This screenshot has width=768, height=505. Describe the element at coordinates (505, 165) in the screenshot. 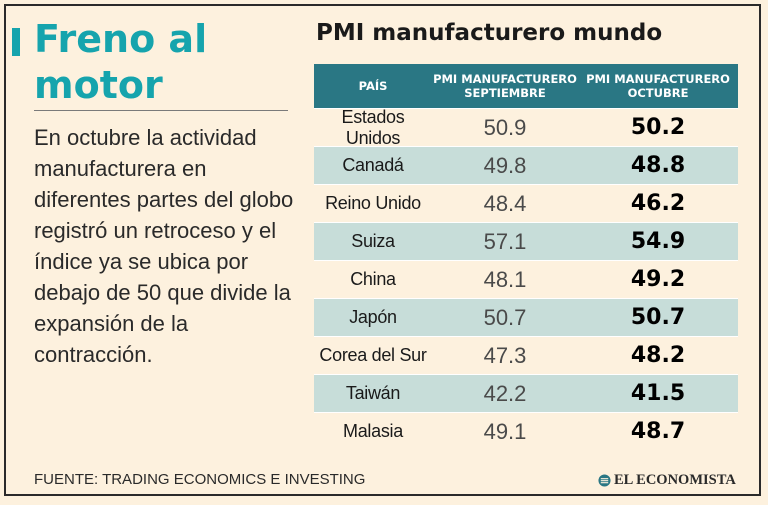

I see `september-cell: 49.8` at that location.